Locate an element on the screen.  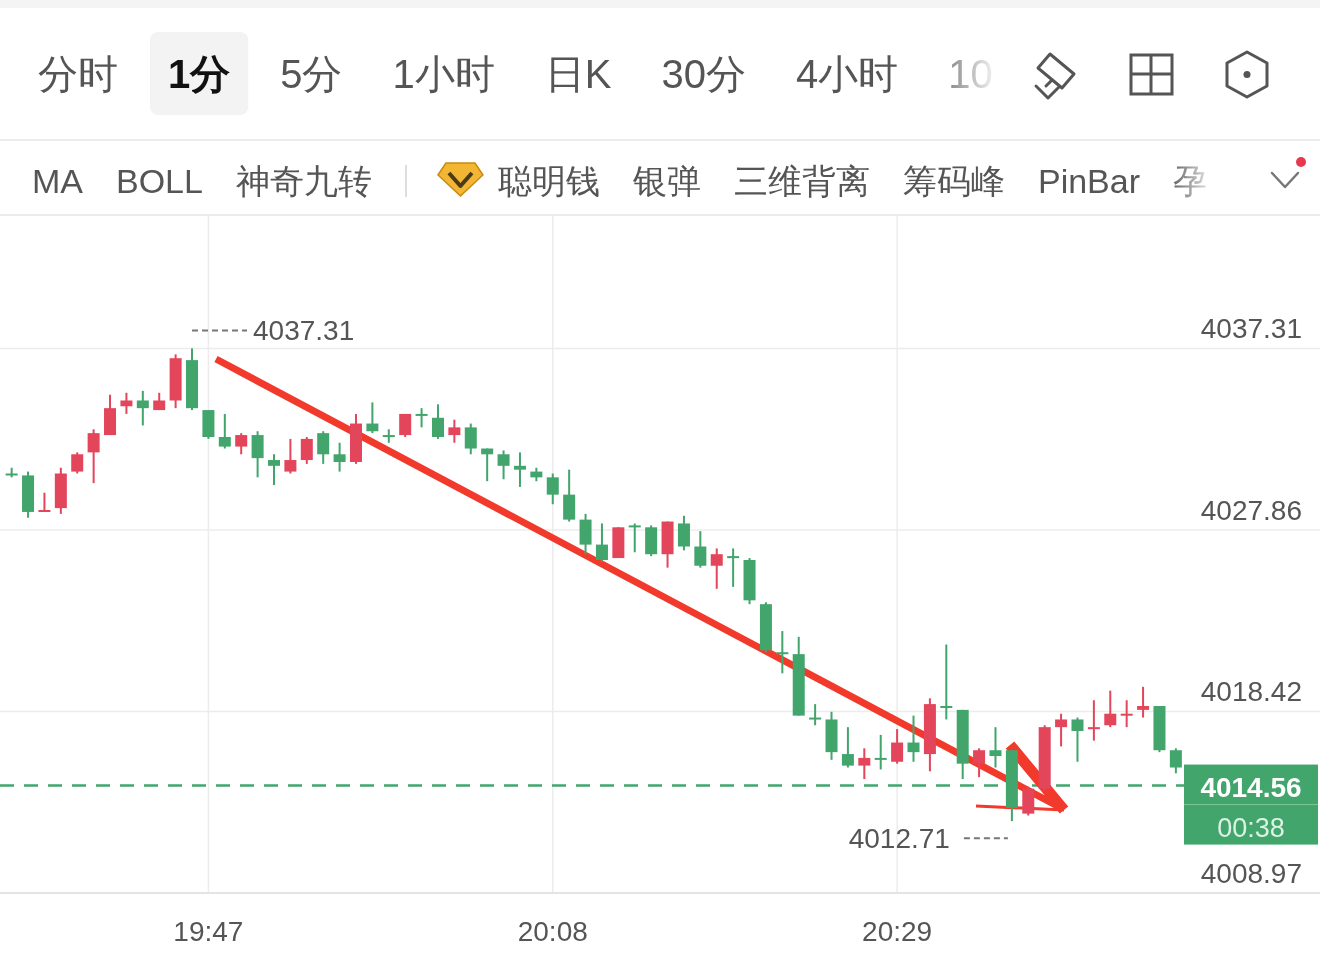
x-tick-label: 20:08 is located at coordinates (552, 931).